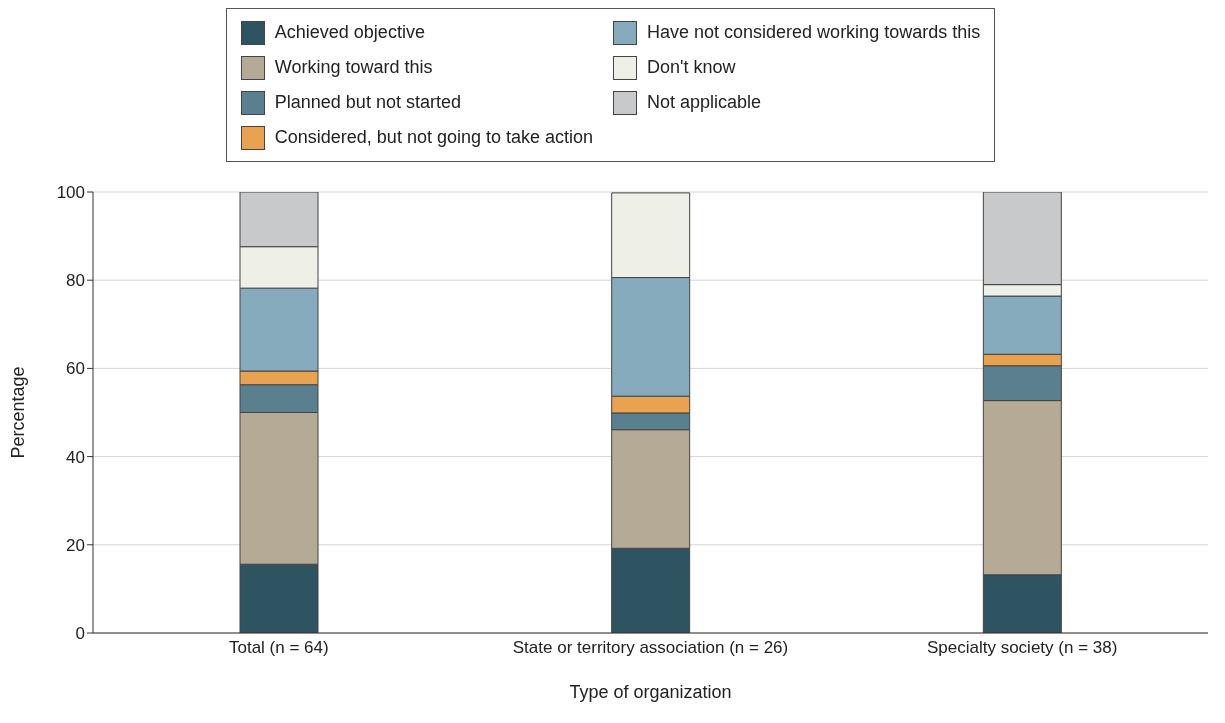 This screenshot has height=723, width=1225. I want to click on legend-label: Don't know, so click(691, 67).